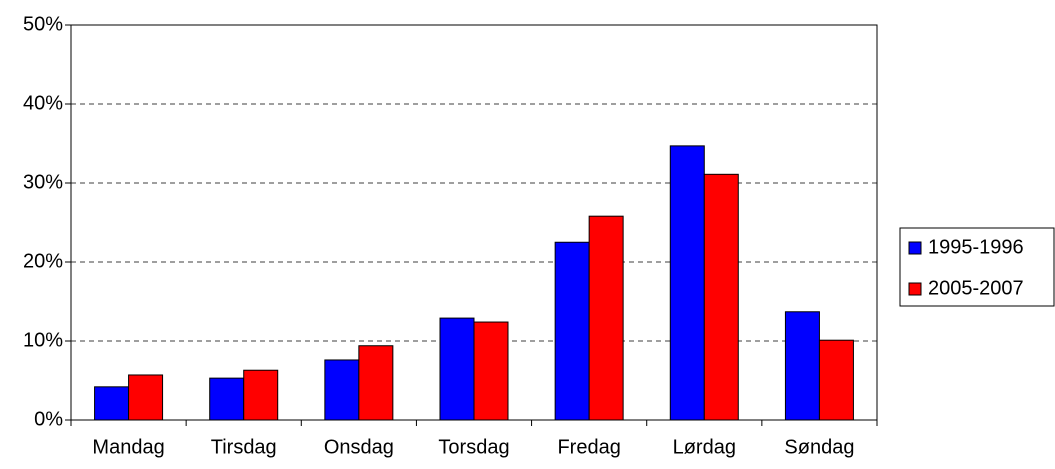  I want to click on x-tick-label: Mandag, so click(128, 447).